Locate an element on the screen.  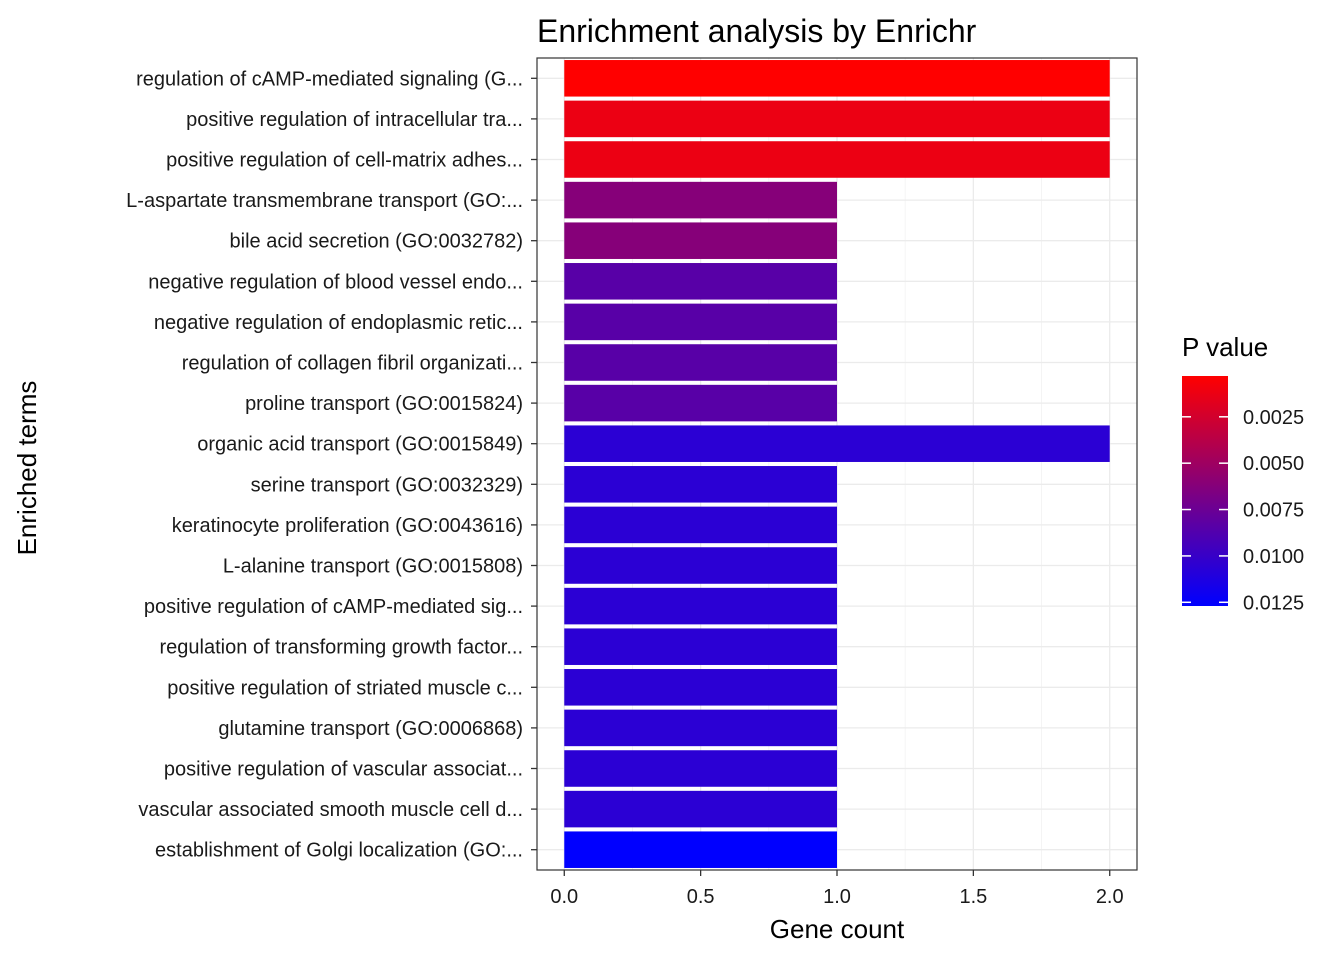
legend-tick-label: 0.0025 is located at coordinates (1273, 418).